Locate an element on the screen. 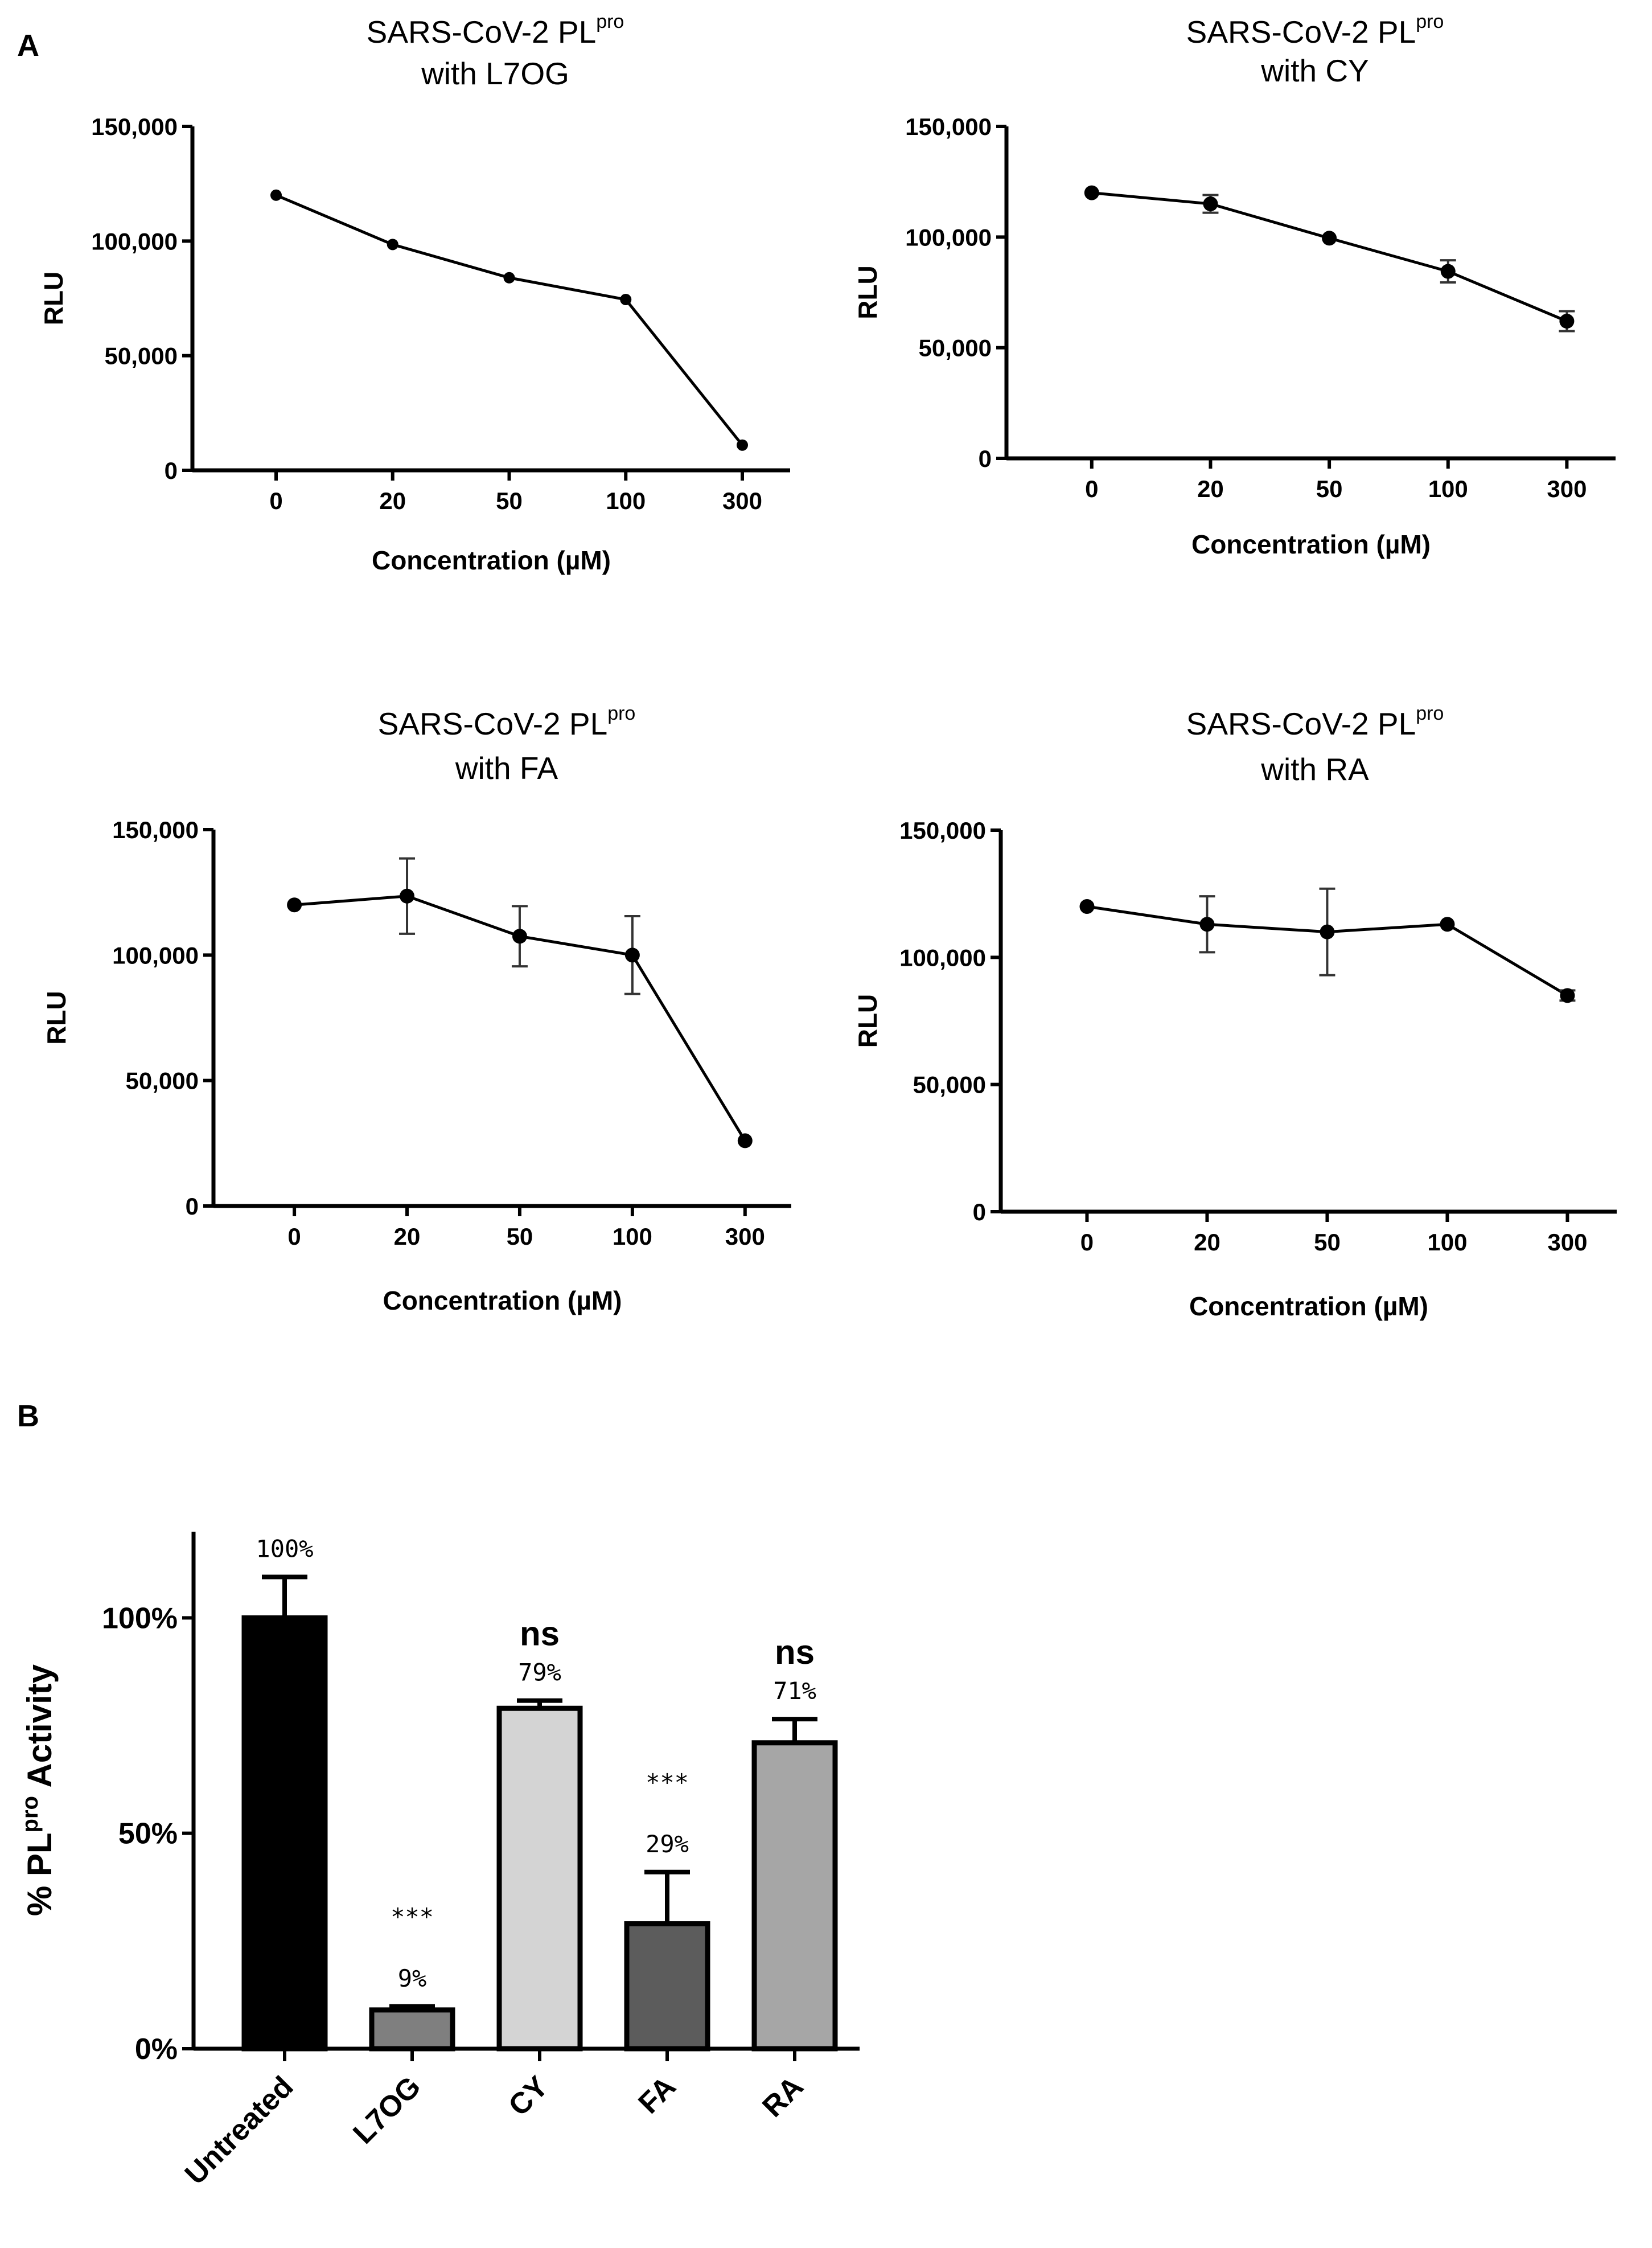  bar-y-label-sup: pro is located at coordinates (30, 1814).